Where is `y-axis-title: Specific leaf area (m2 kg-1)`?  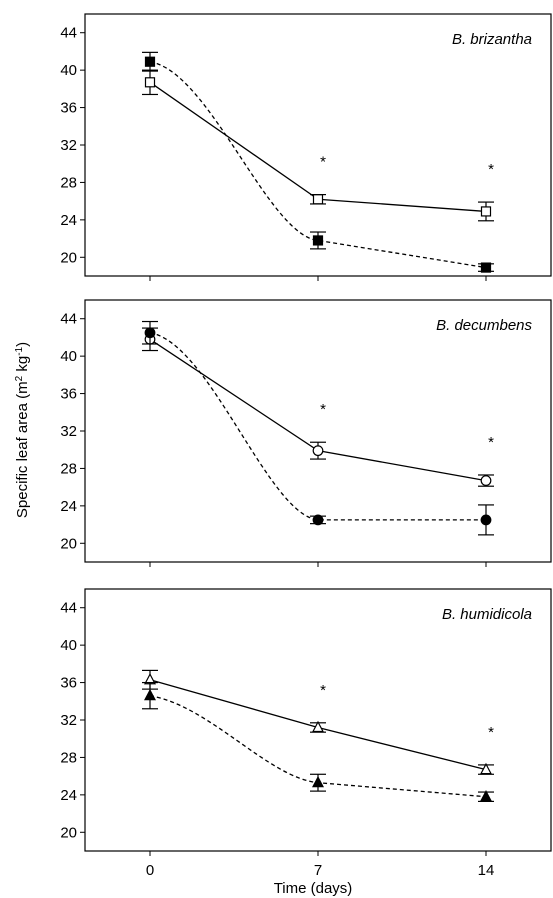 y-axis-title: Specific leaf area (m2 kg-1) is located at coordinates (23, 430).